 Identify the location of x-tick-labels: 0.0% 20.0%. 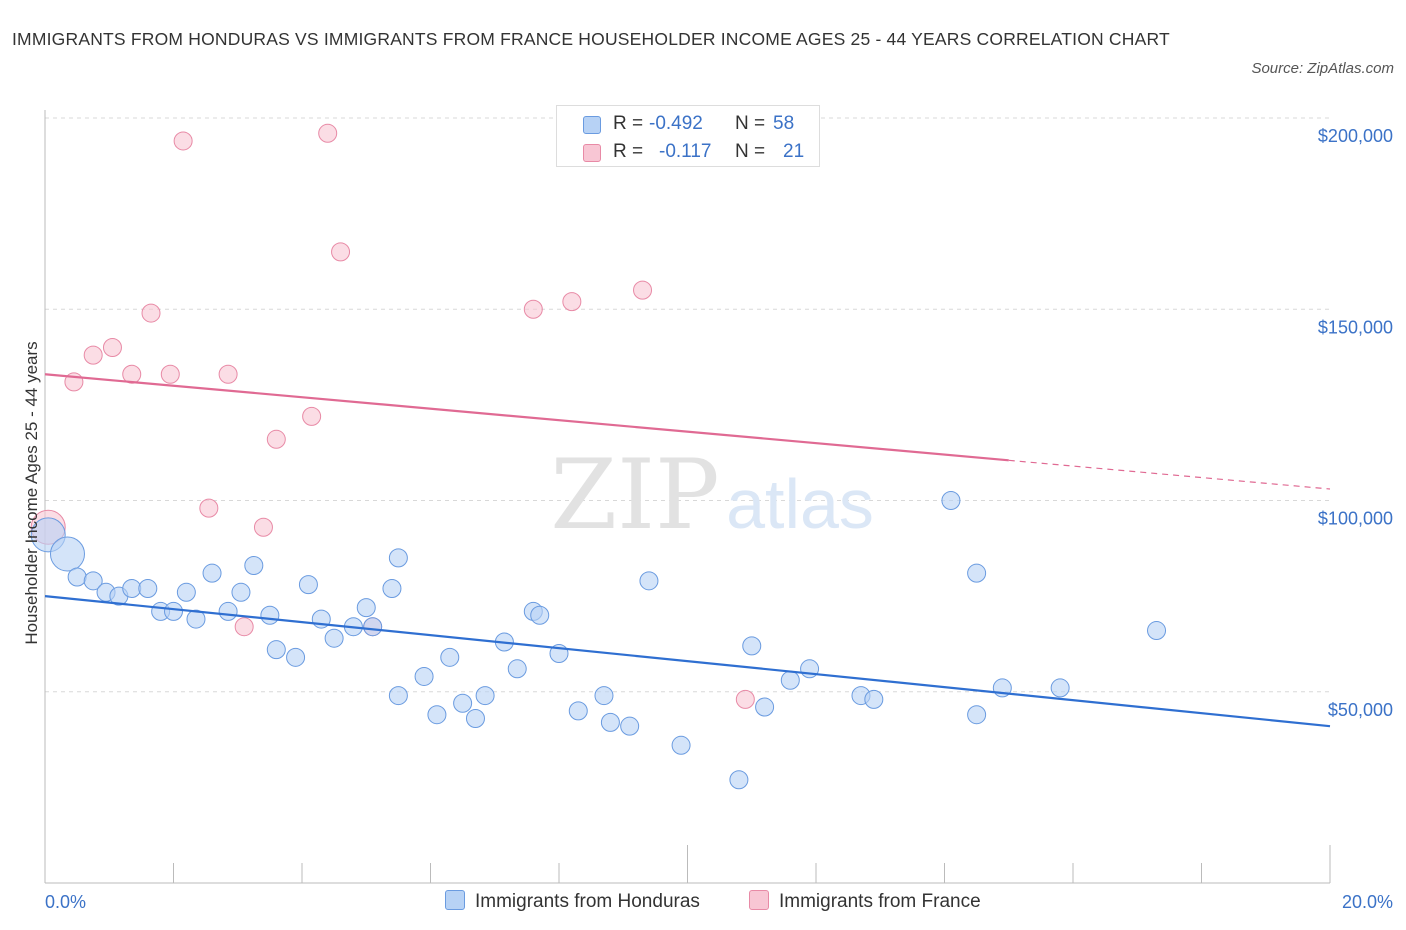
(719, 902).